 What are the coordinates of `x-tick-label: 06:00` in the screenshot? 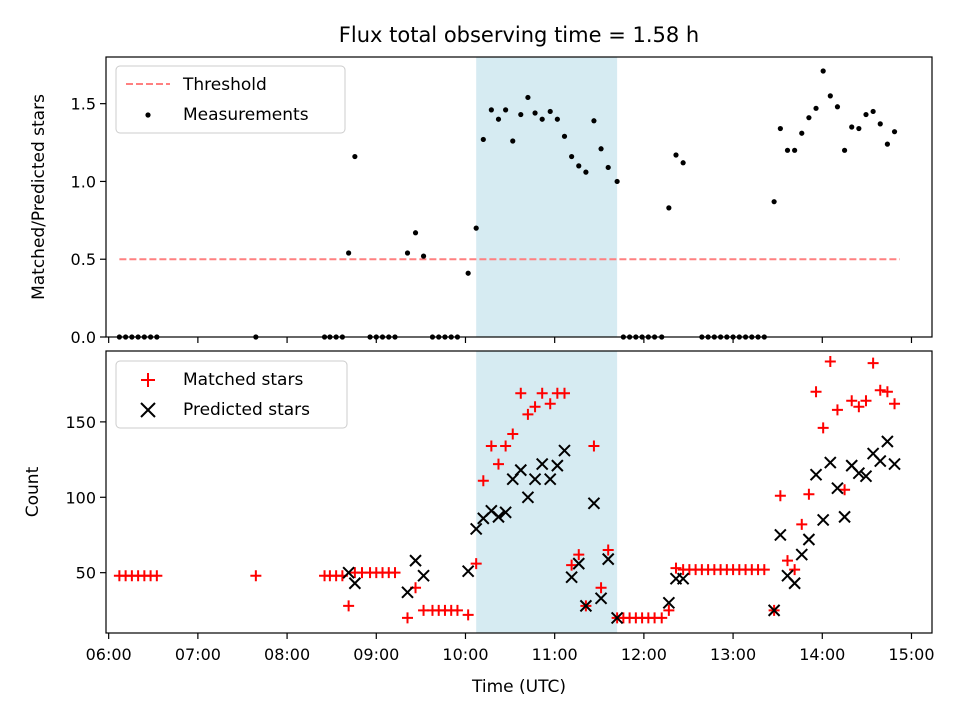 It's located at (109, 654).